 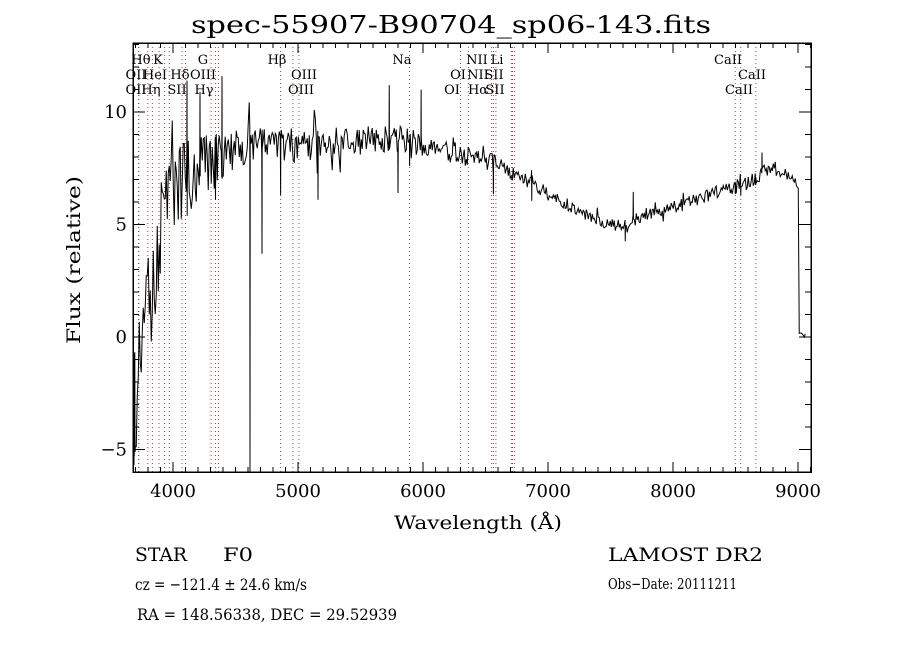 What do you see at coordinates (161, 555) in the screenshot?
I see `object-class: STAR` at bounding box center [161, 555].